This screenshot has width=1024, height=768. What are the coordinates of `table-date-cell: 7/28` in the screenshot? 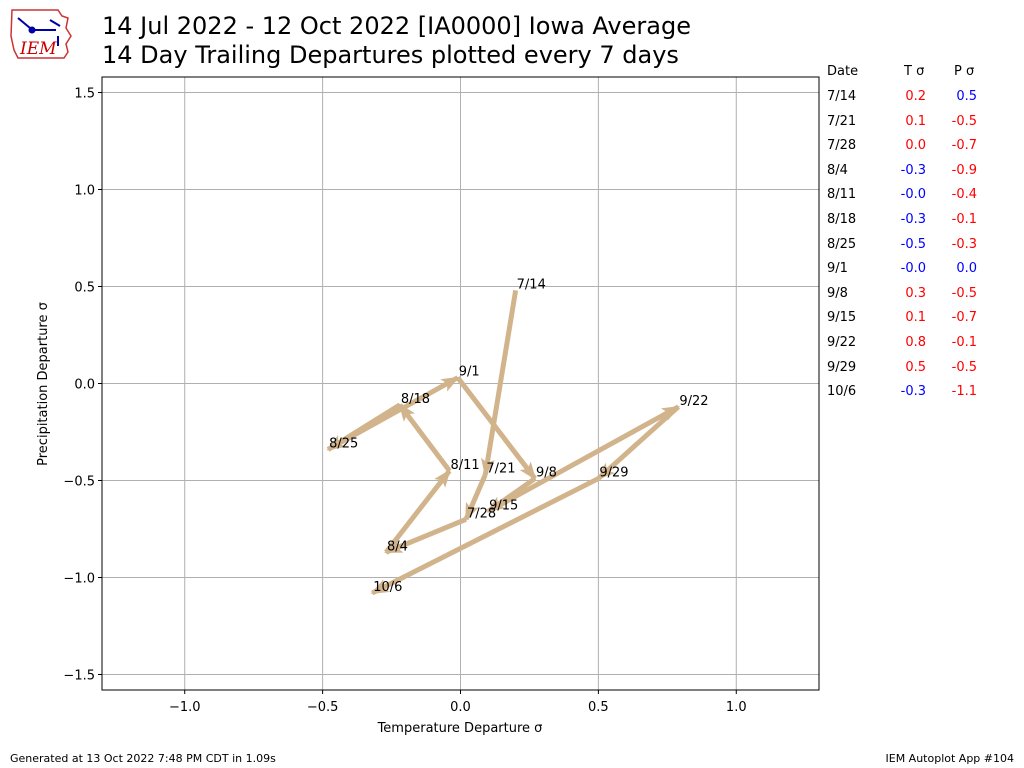 It's located at (842, 146).